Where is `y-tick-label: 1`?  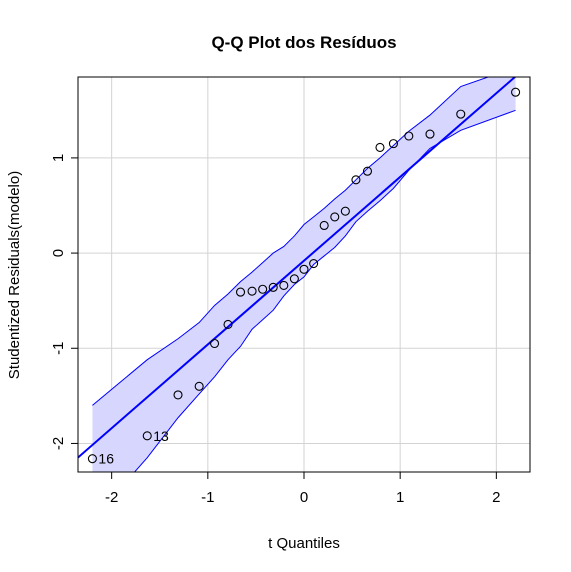 y-tick-label: 1 is located at coordinates (58, 158).